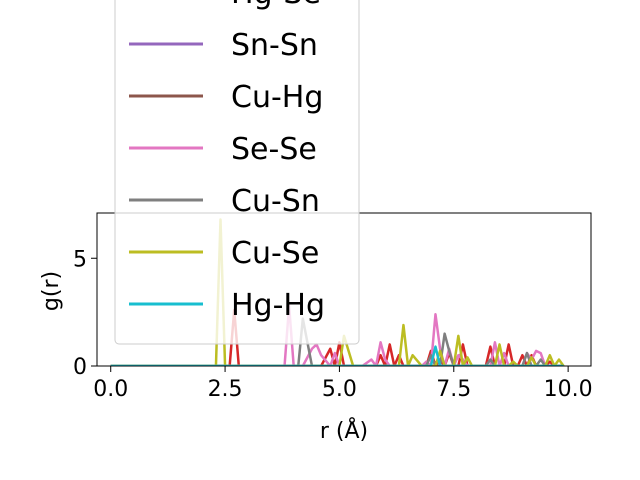 The width and height of the screenshot is (640, 480). What do you see at coordinates (275, 253) in the screenshot?
I see `legend-label: Cu-Se` at bounding box center [275, 253].